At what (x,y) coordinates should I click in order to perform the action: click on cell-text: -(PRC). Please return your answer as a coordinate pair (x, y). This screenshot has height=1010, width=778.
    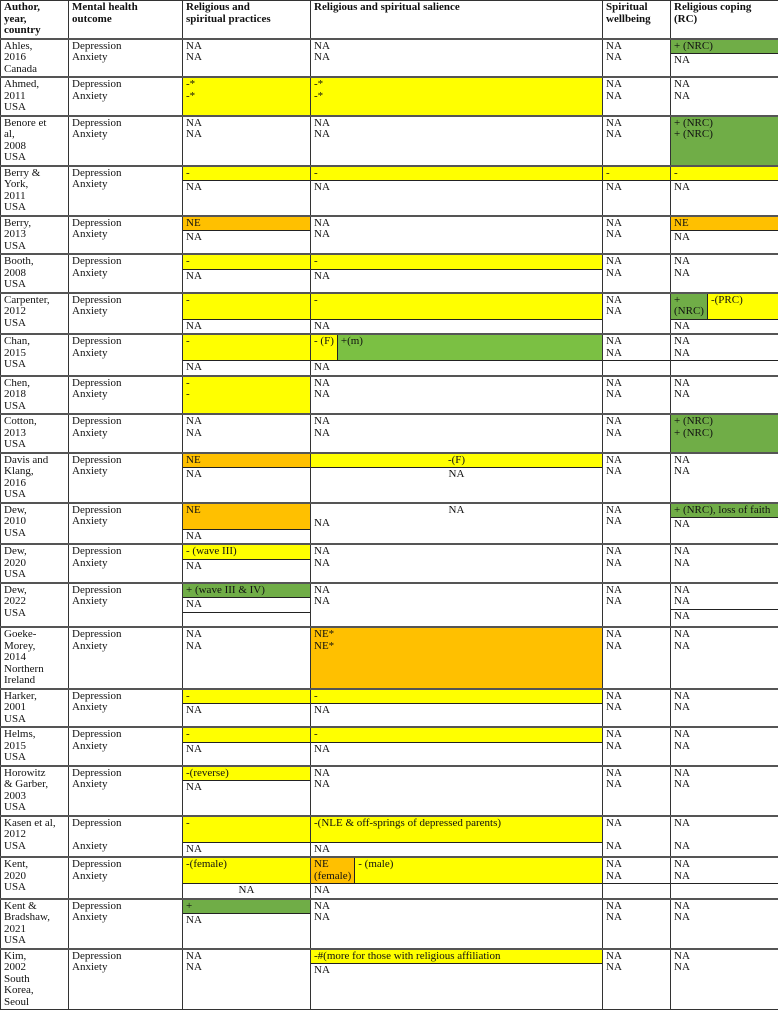
    Looking at the image, I should click on (743, 301).